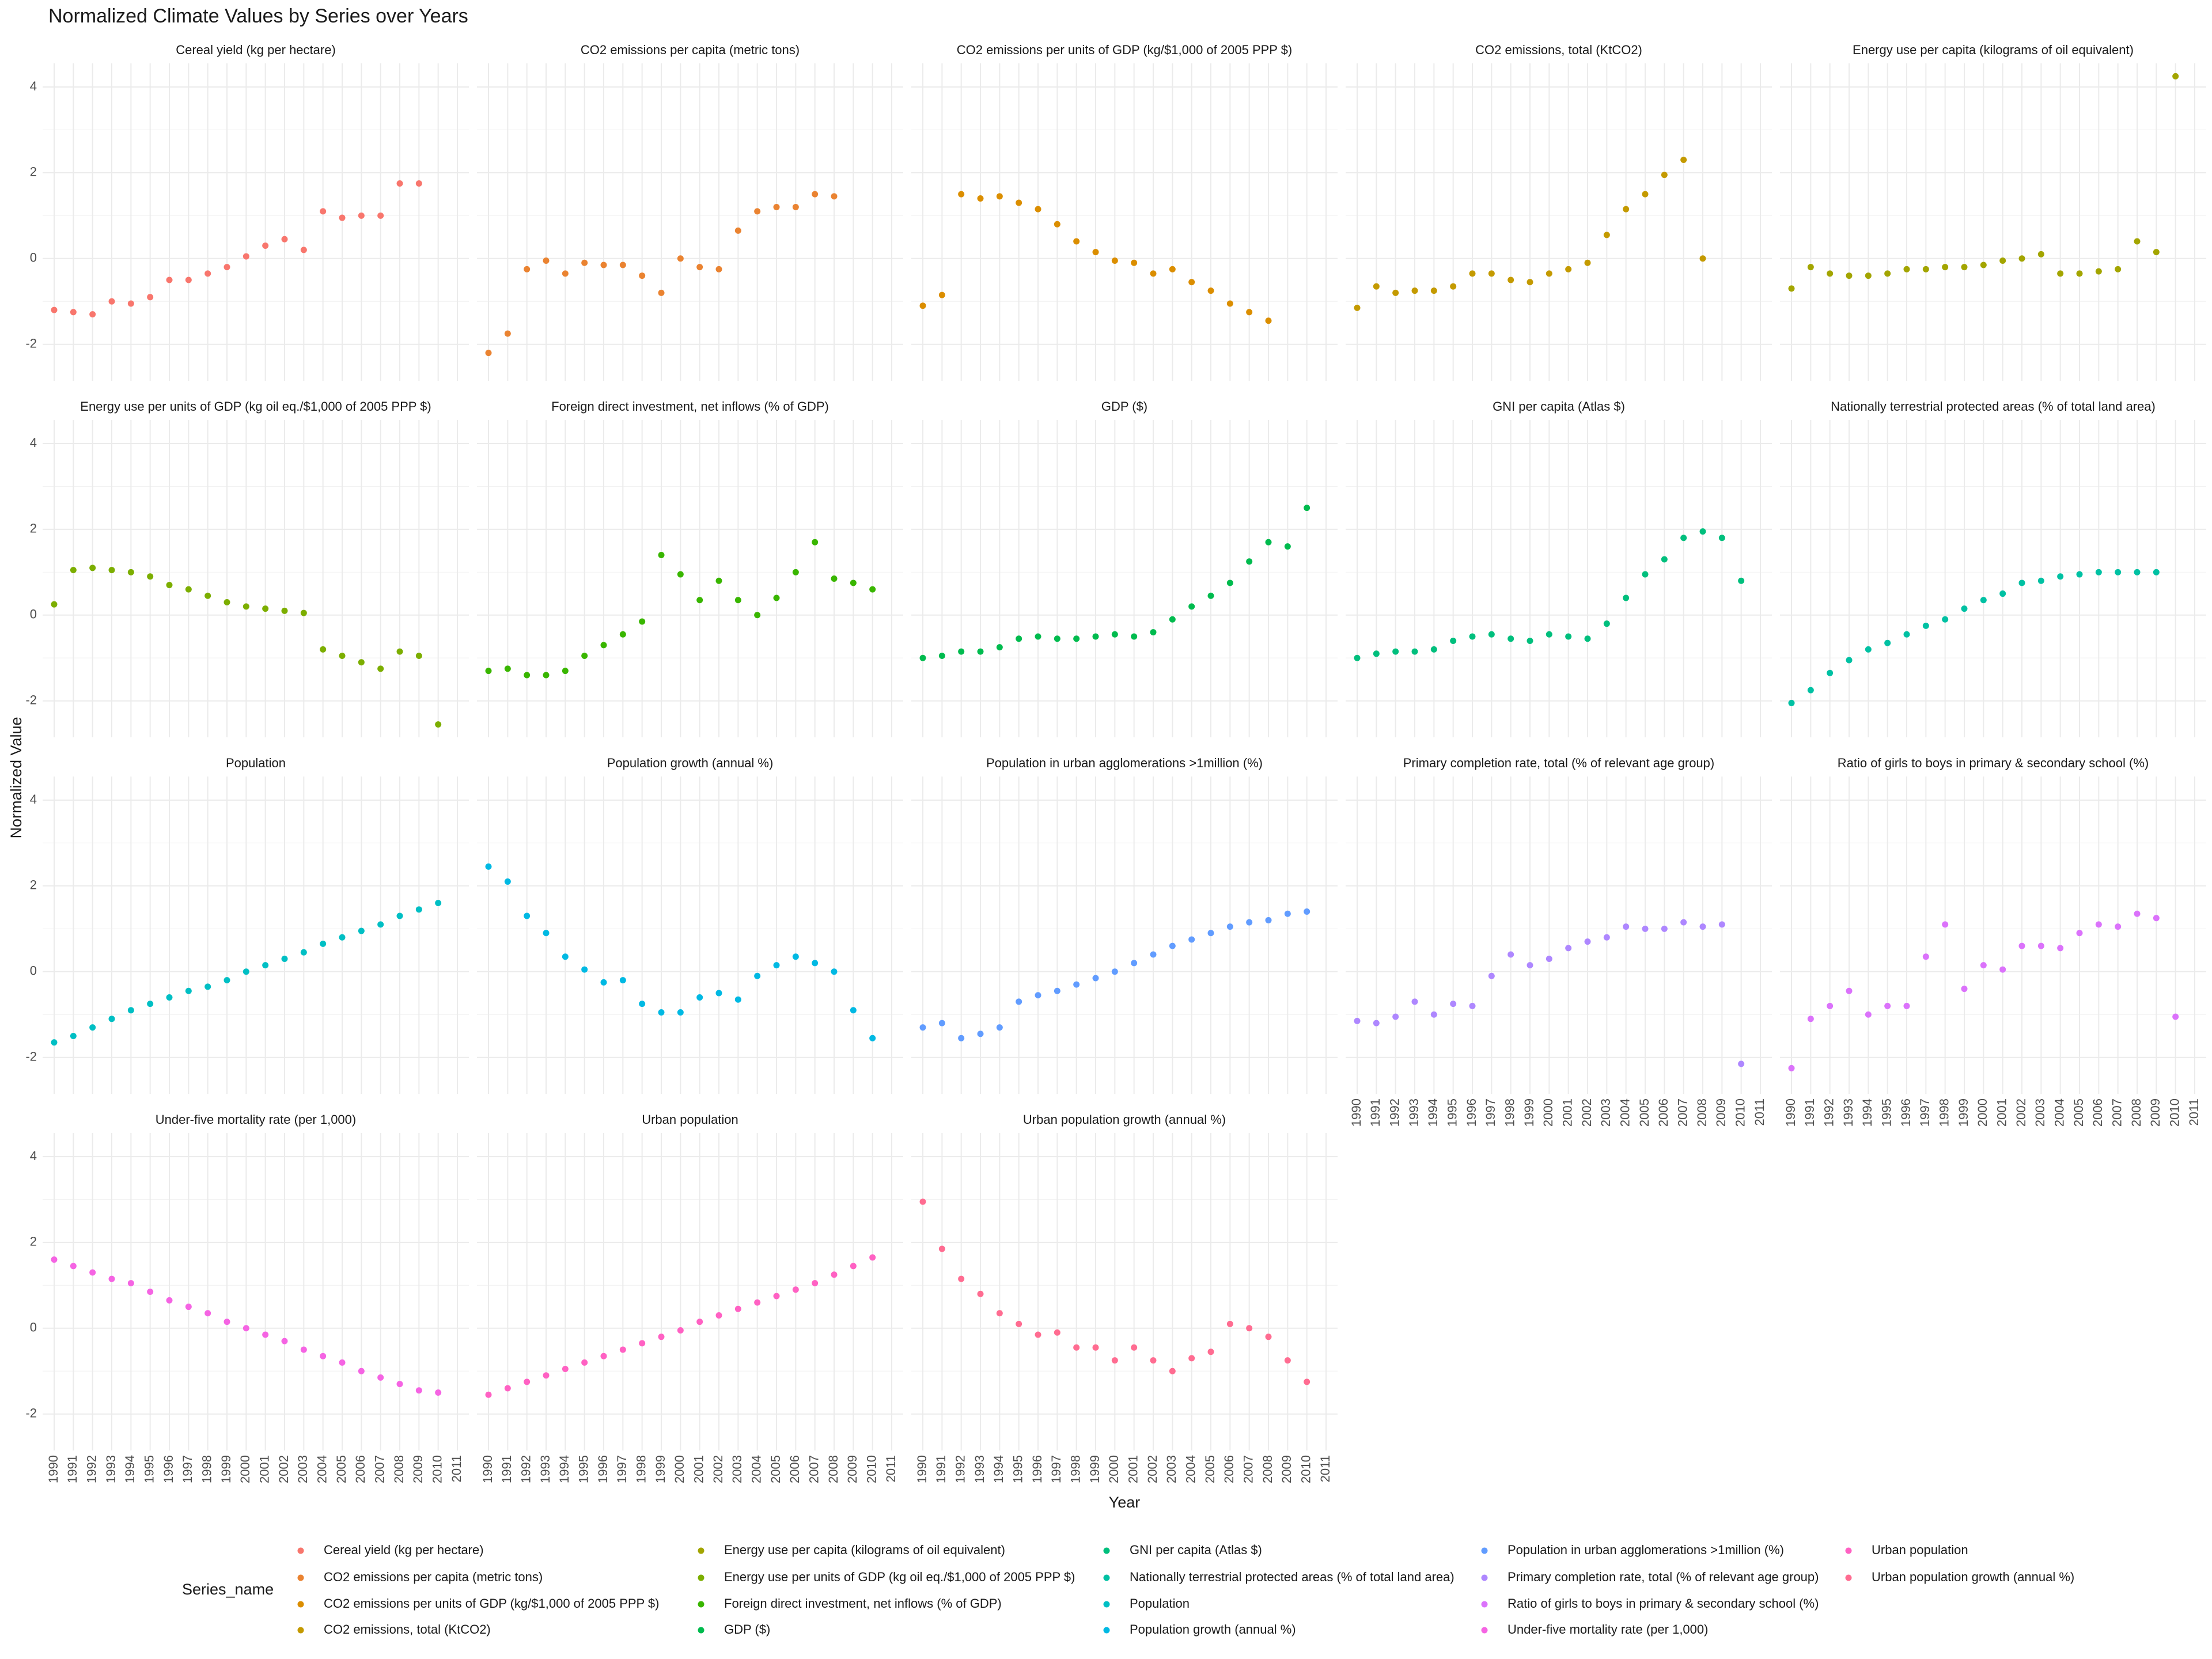 The image size is (2212, 1659). What do you see at coordinates (1114, 1469) in the screenshot?
I see `x-tick-label: 2000` at bounding box center [1114, 1469].